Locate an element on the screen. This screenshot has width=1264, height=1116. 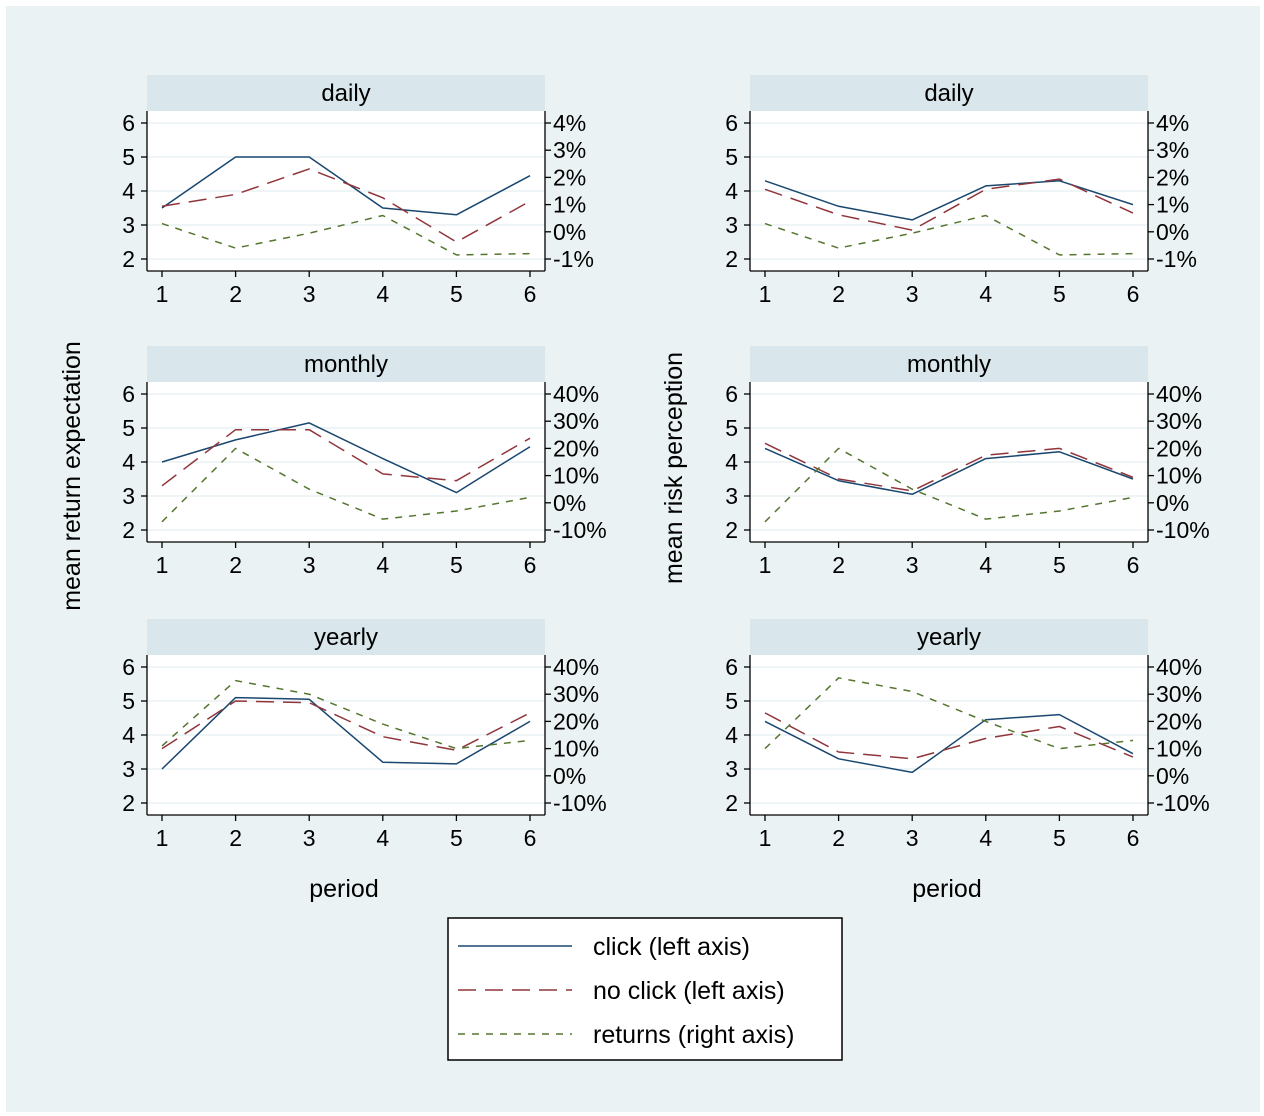
legend-label-click: click (left axis) is located at coordinates (671, 947).